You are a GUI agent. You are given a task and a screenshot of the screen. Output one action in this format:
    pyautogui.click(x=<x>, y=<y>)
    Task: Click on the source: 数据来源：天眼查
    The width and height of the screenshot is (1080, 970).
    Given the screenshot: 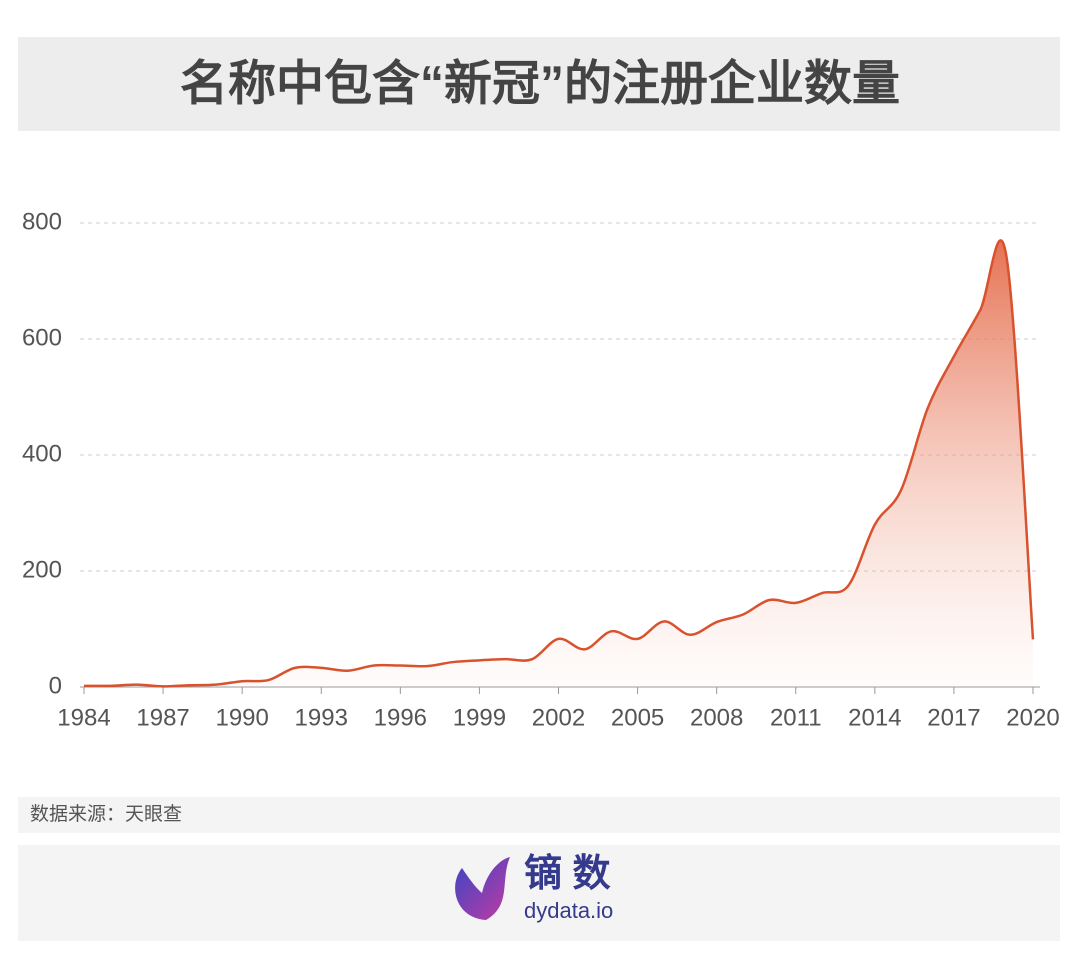 What is the action you would take?
    pyautogui.click(x=106, y=814)
    